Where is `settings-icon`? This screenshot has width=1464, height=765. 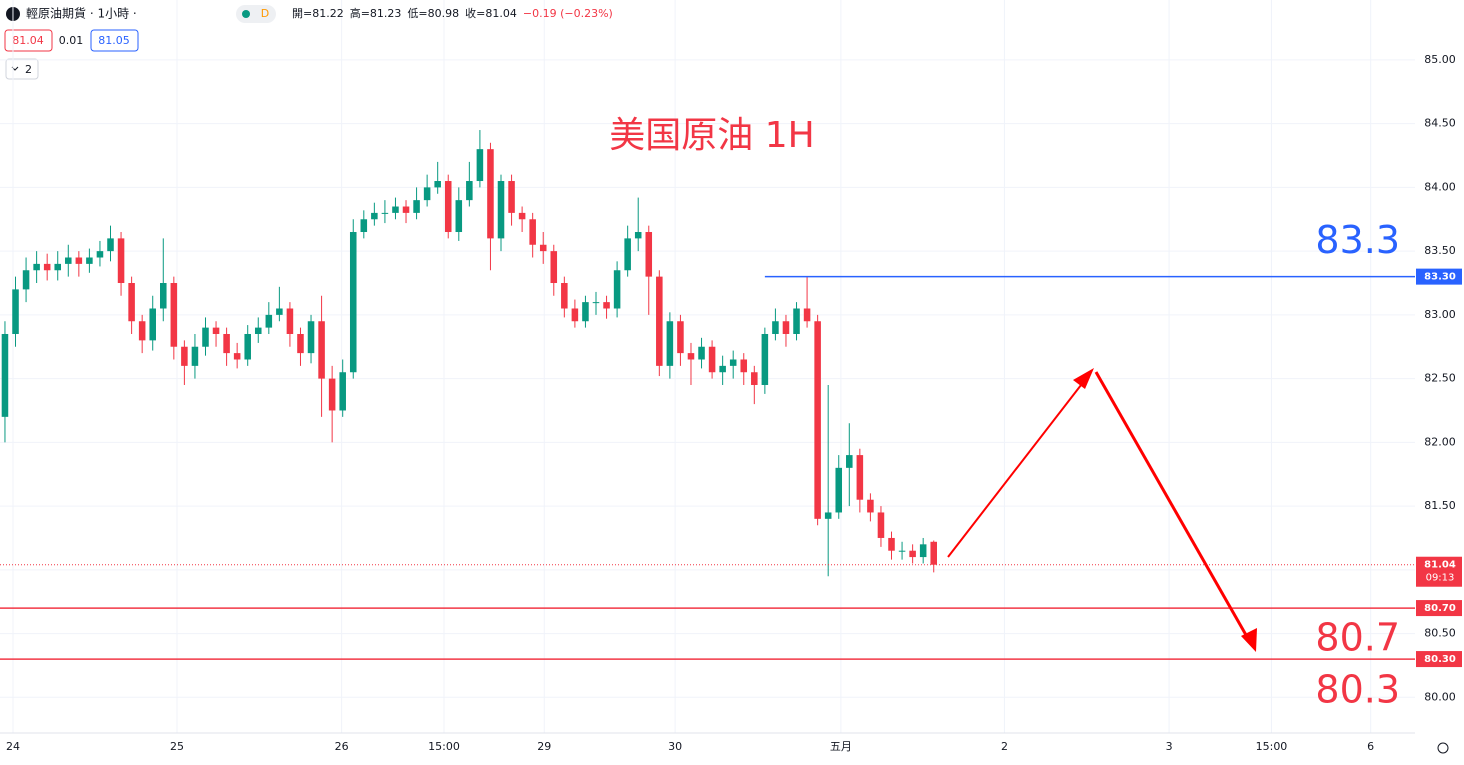
settings-icon is located at coordinates (1443, 748).